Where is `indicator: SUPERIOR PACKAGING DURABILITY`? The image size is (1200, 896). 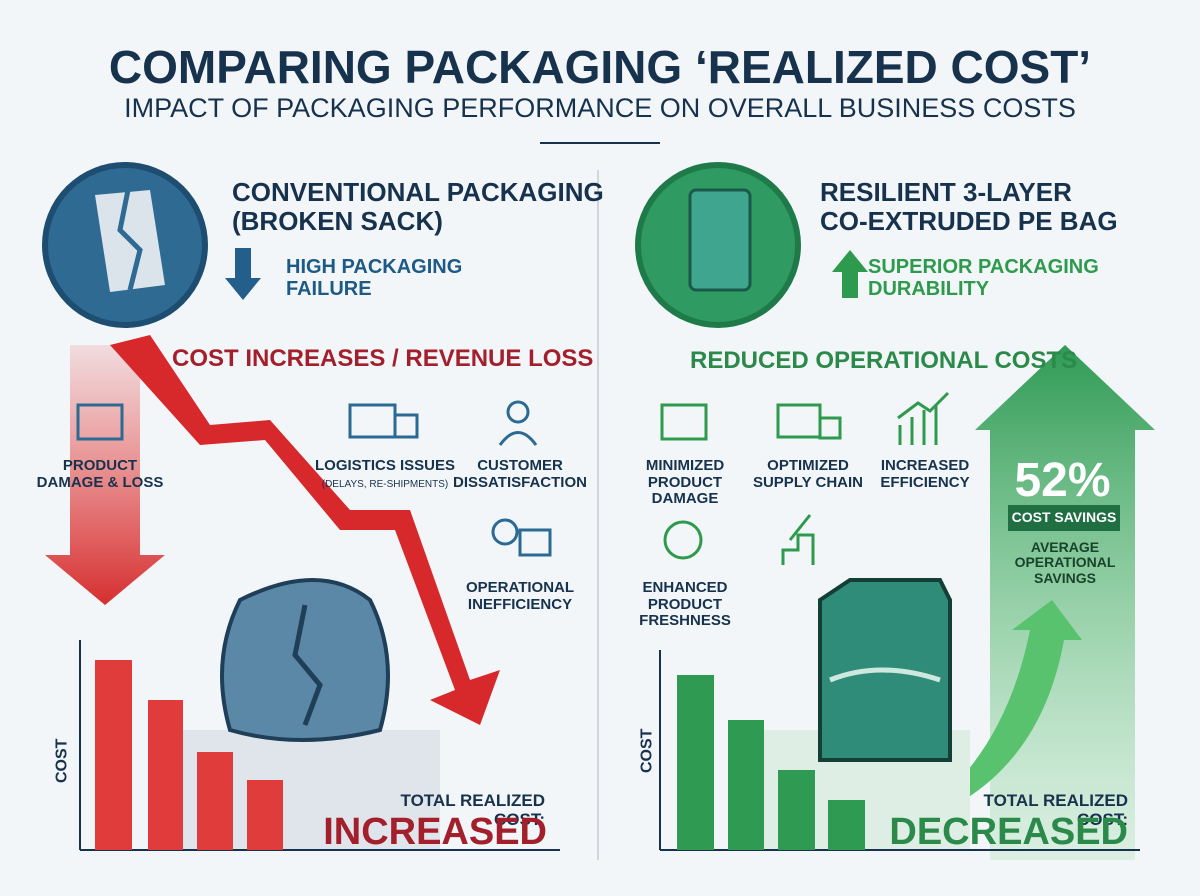 indicator: SUPERIOR PACKAGING DURABILITY is located at coordinates (983, 278).